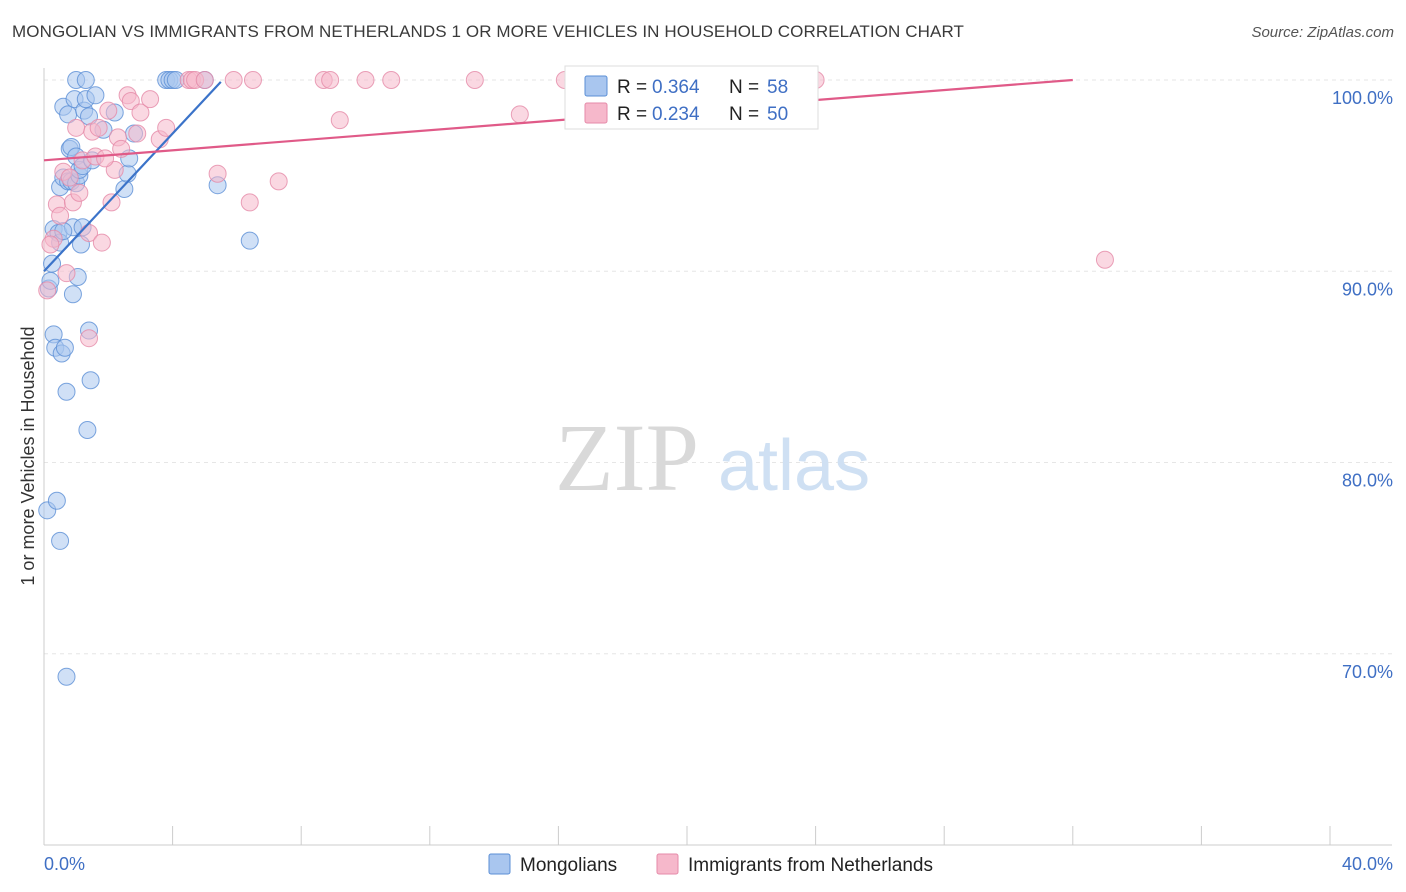 This screenshot has height=892, width=1406. I want to click on netherlands-trend-line, so click(558, 120).